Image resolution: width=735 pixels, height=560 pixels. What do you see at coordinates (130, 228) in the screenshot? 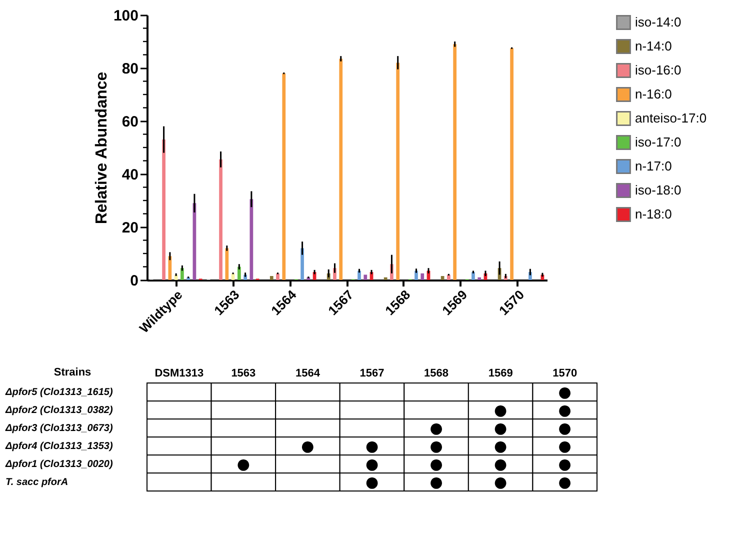
I see `y-tick-label: 20` at bounding box center [130, 228].